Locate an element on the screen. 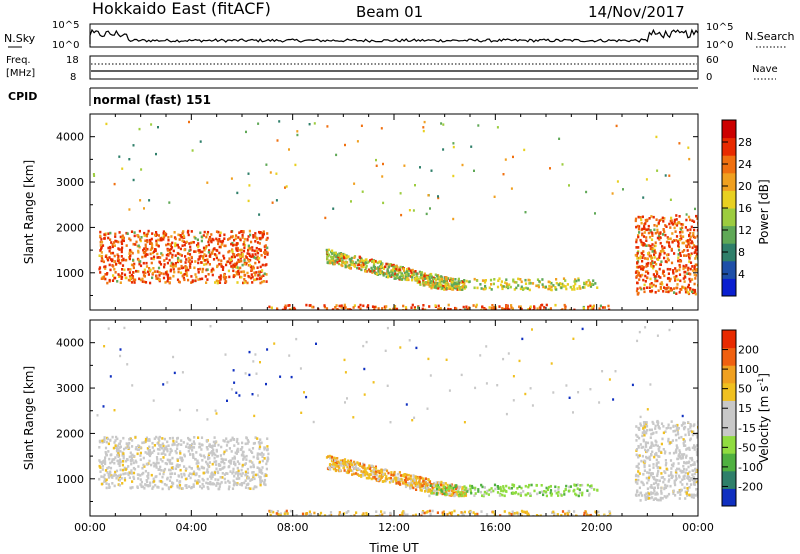 This screenshot has width=800, height=554. nsearch-label: N.Search is located at coordinates (770, 36).